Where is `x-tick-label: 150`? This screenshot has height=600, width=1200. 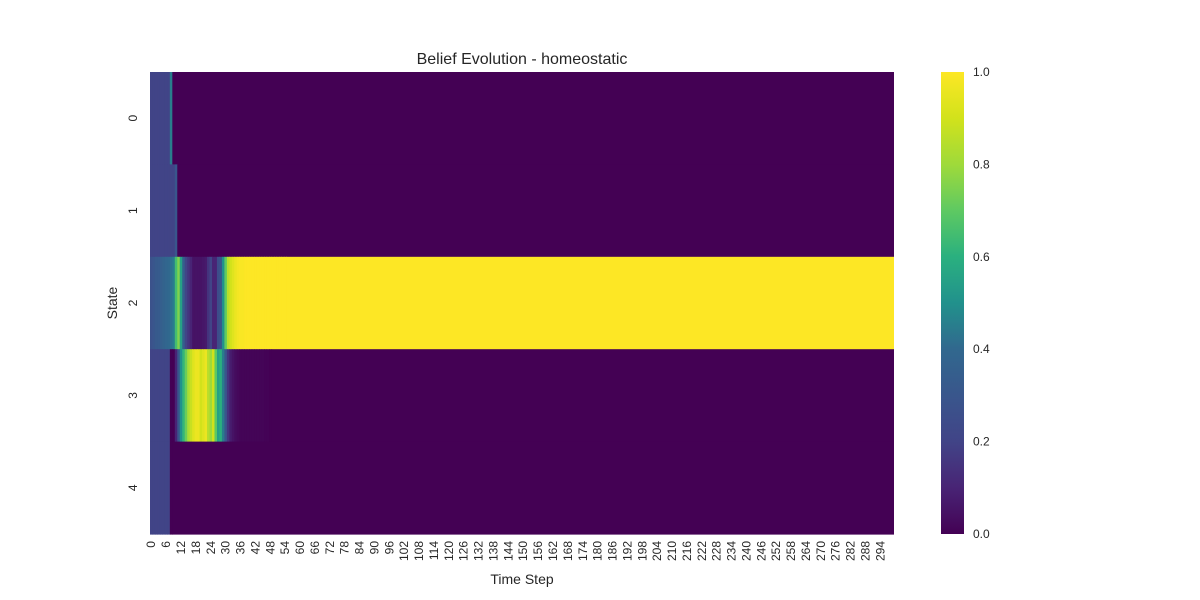 x-tick-label: 150 is located at coordinates (523, 551).